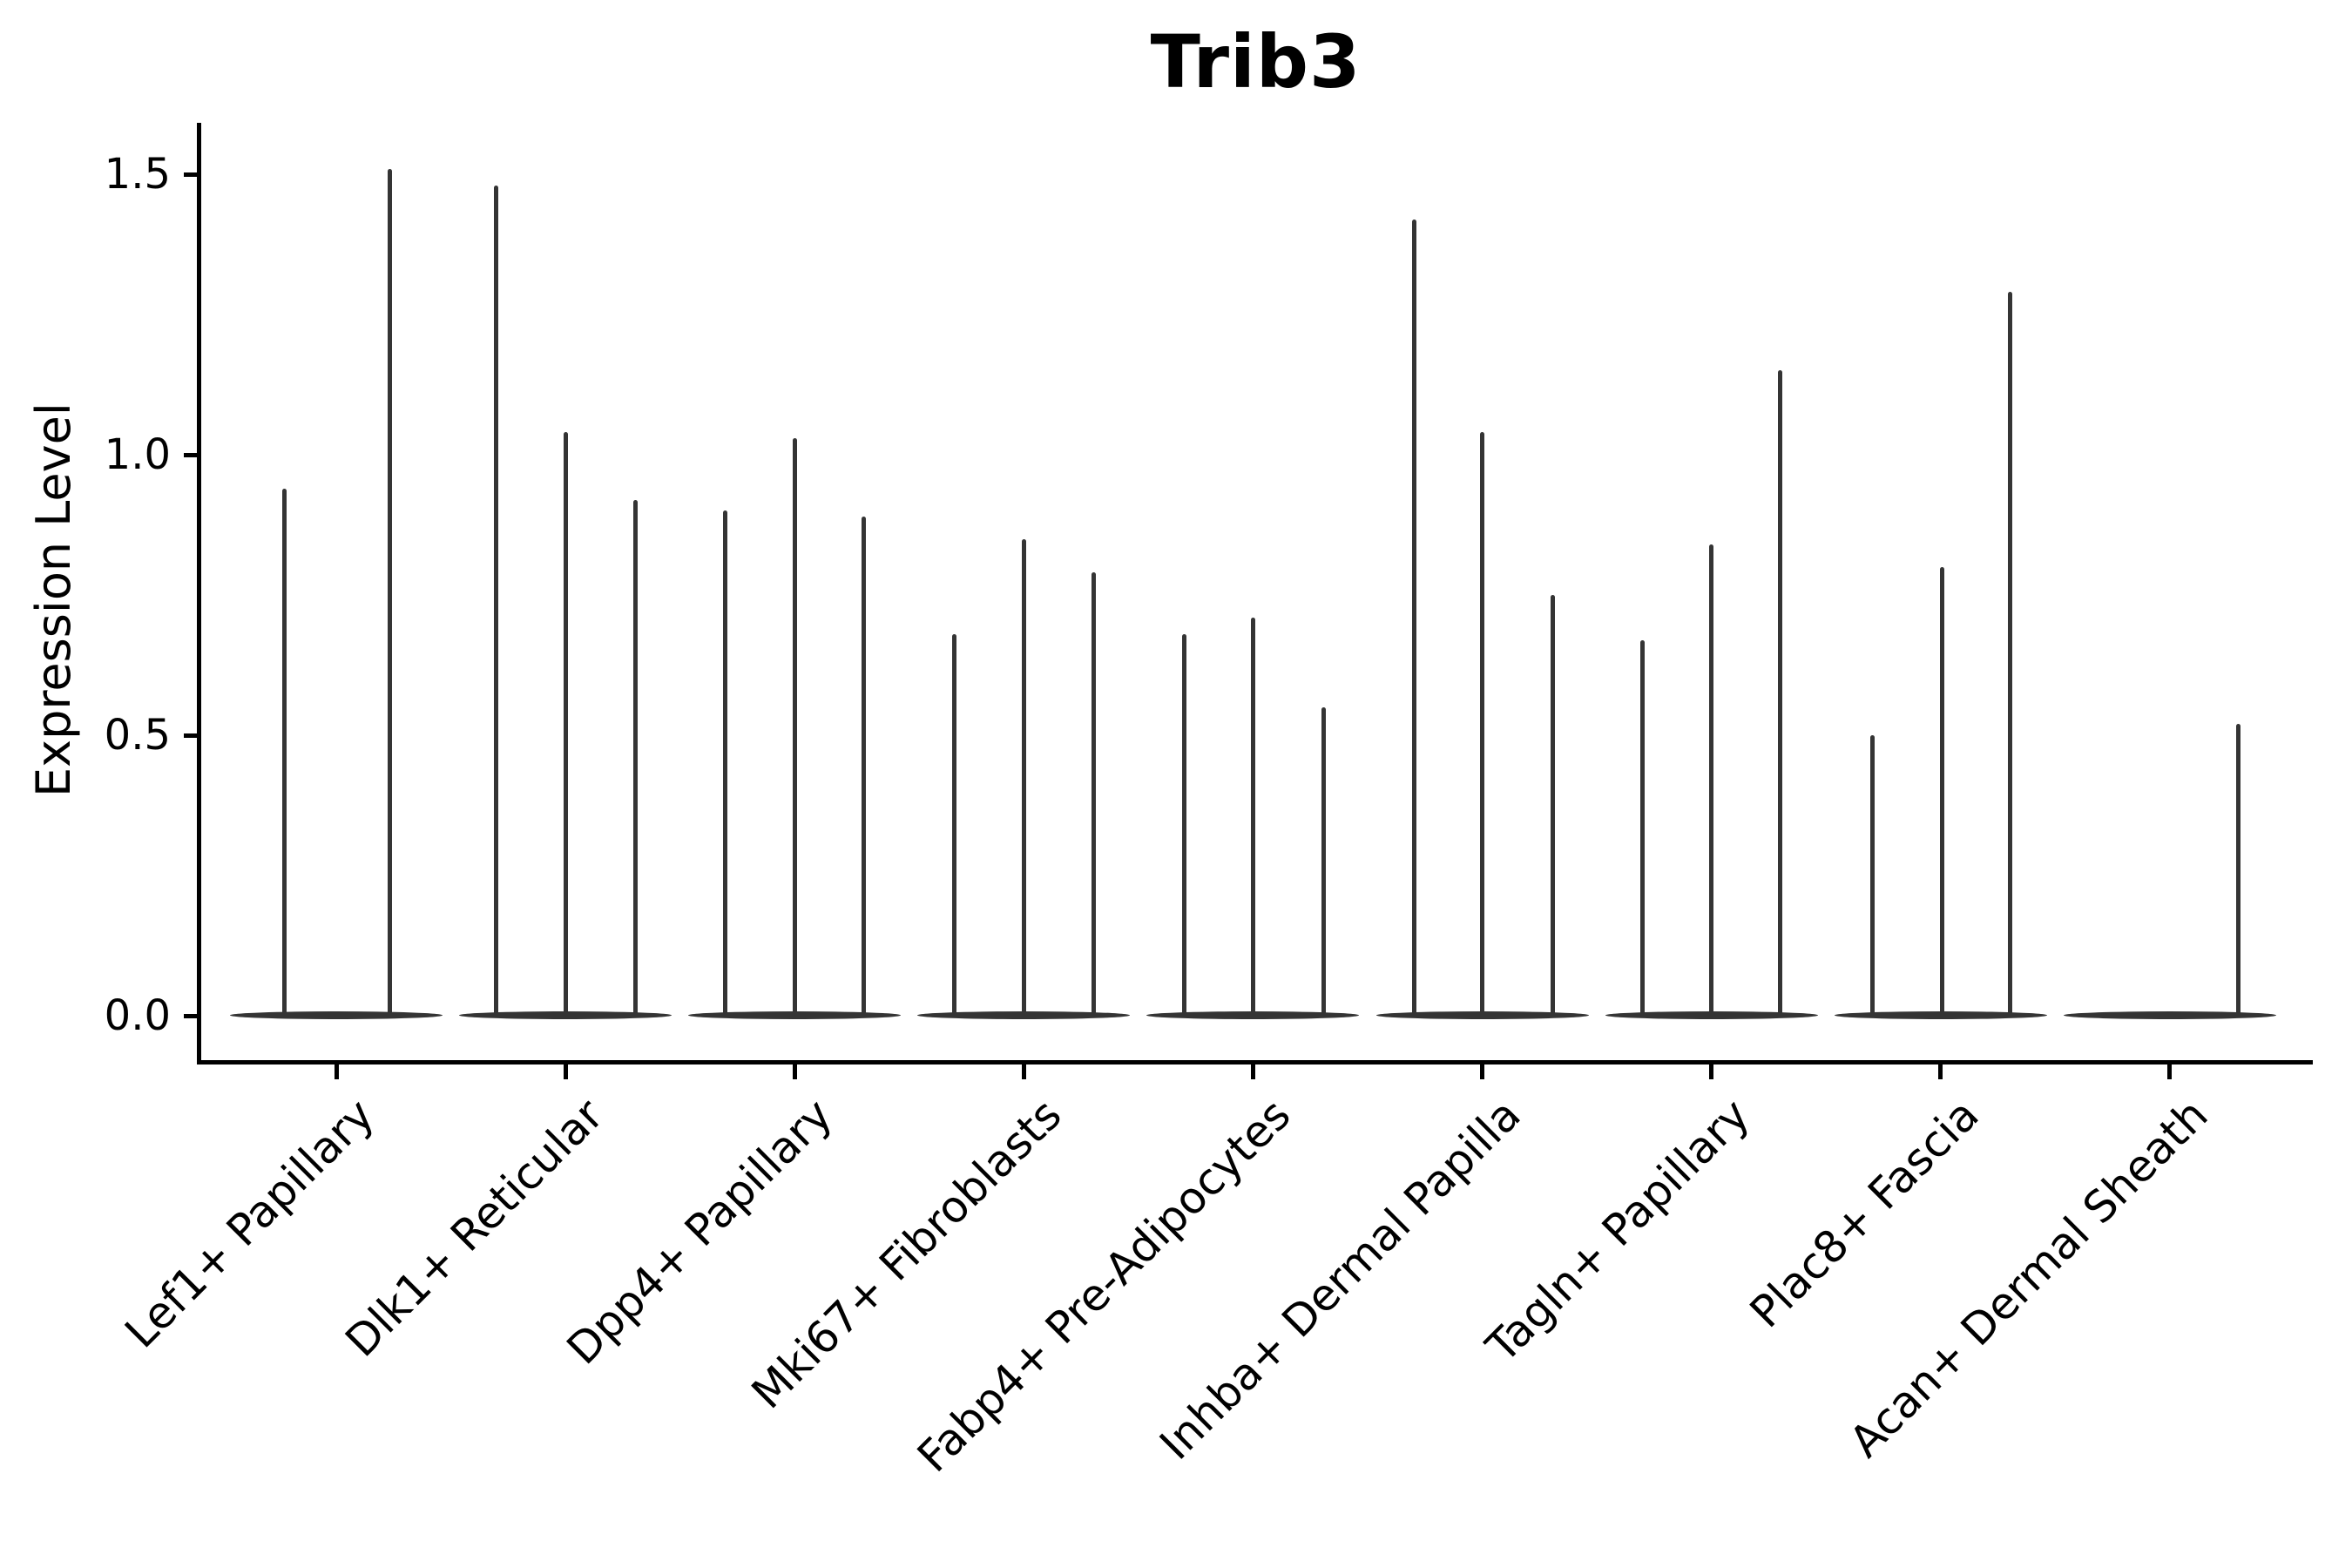 This screenshot has width=2352, height=1568. I want to click on x-tick-label: Plac8+ Fascia, so click(1865, 1213).